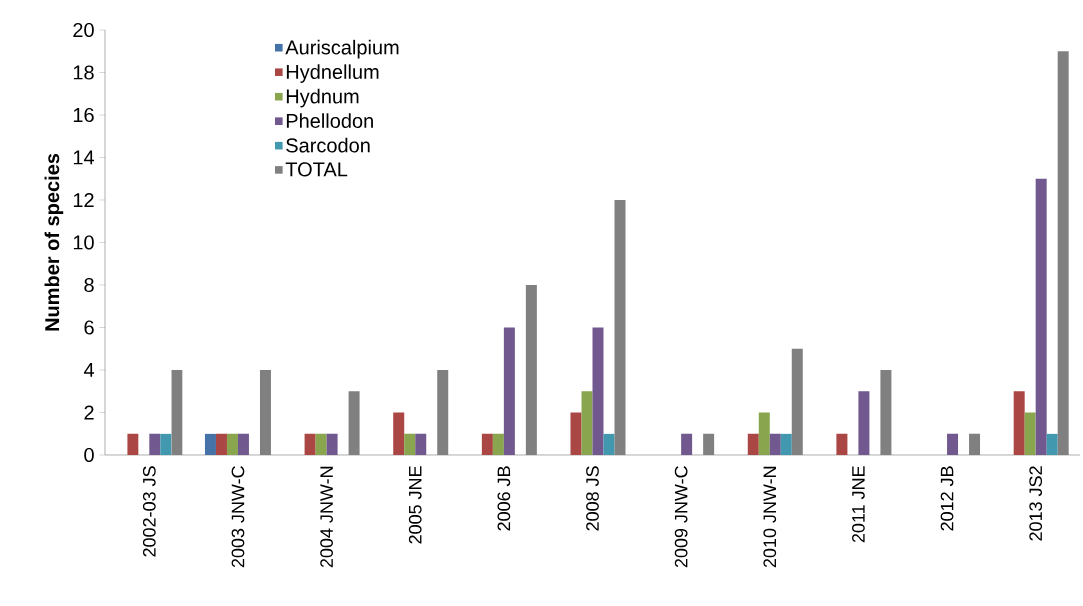 Image resolution: width=1083 pixels, height=606 pixels. I want to click on y-tick-label: 4, so click(89, 370).